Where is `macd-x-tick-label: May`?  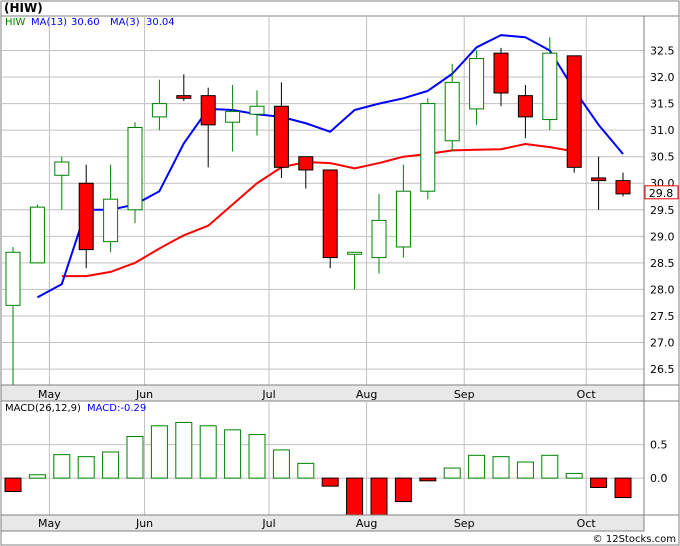 macd-x-tick-label: May is located at coordinates (49, 523).